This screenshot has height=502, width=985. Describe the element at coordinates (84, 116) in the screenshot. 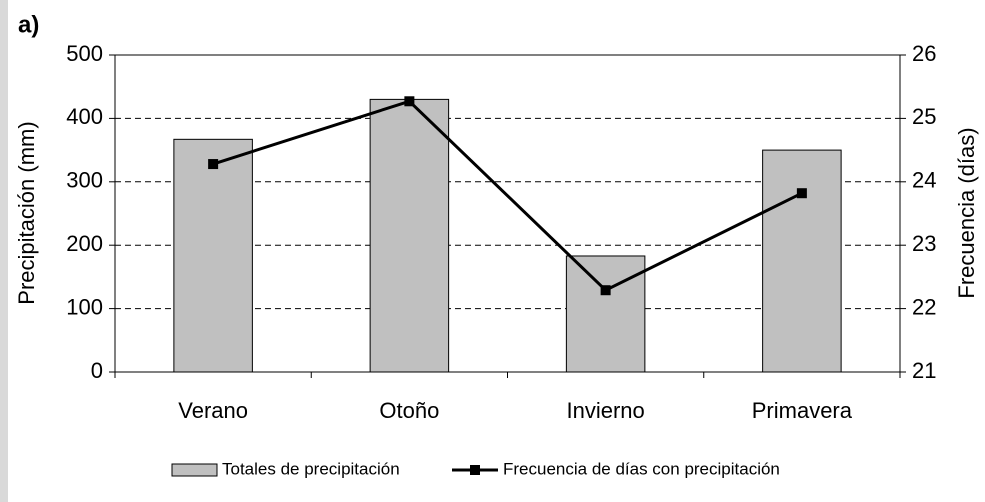

I see `y-tick-label: 400` at that location.